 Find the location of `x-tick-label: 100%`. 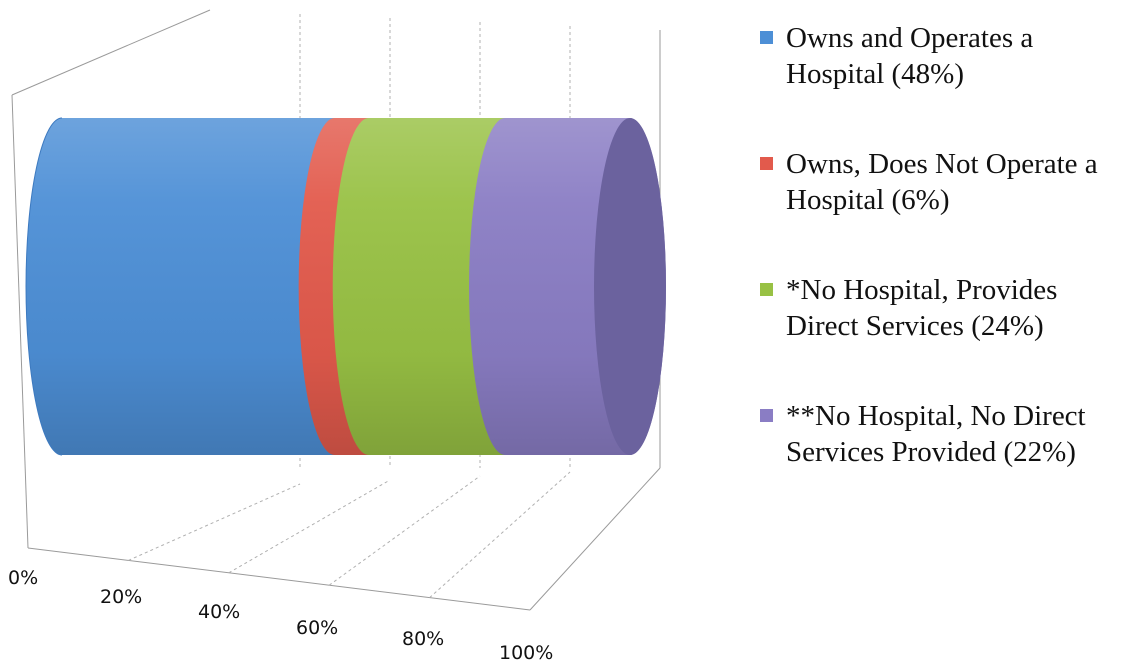

x-tick-label: 100% is located at coordinates (526, 652).